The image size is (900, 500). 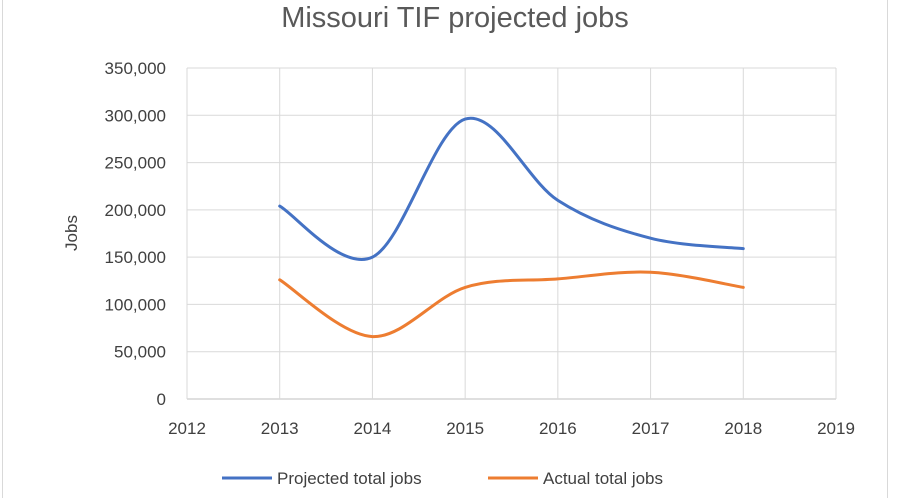 What do you see at coordinates (511, 428) in the screenshot?
I see `x-axis-ticks: 2012 2013 2014 2015 2016 2017 2018 2019` at bounding box center [511, 428].